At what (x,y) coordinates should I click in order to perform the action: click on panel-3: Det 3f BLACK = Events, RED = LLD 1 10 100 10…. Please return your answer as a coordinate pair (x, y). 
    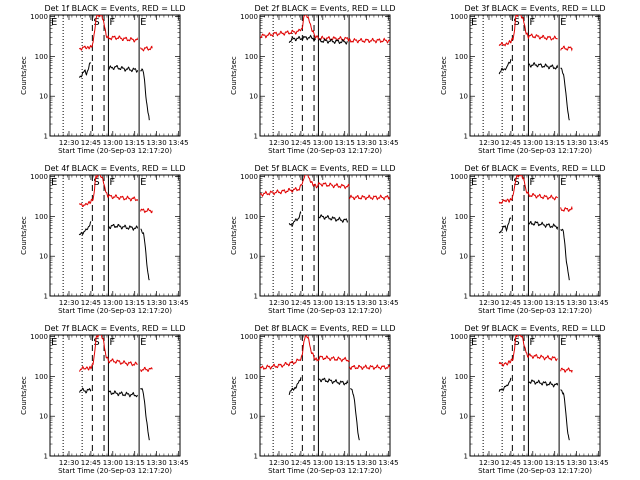
    Looking at the image, I should click on (524, 79).